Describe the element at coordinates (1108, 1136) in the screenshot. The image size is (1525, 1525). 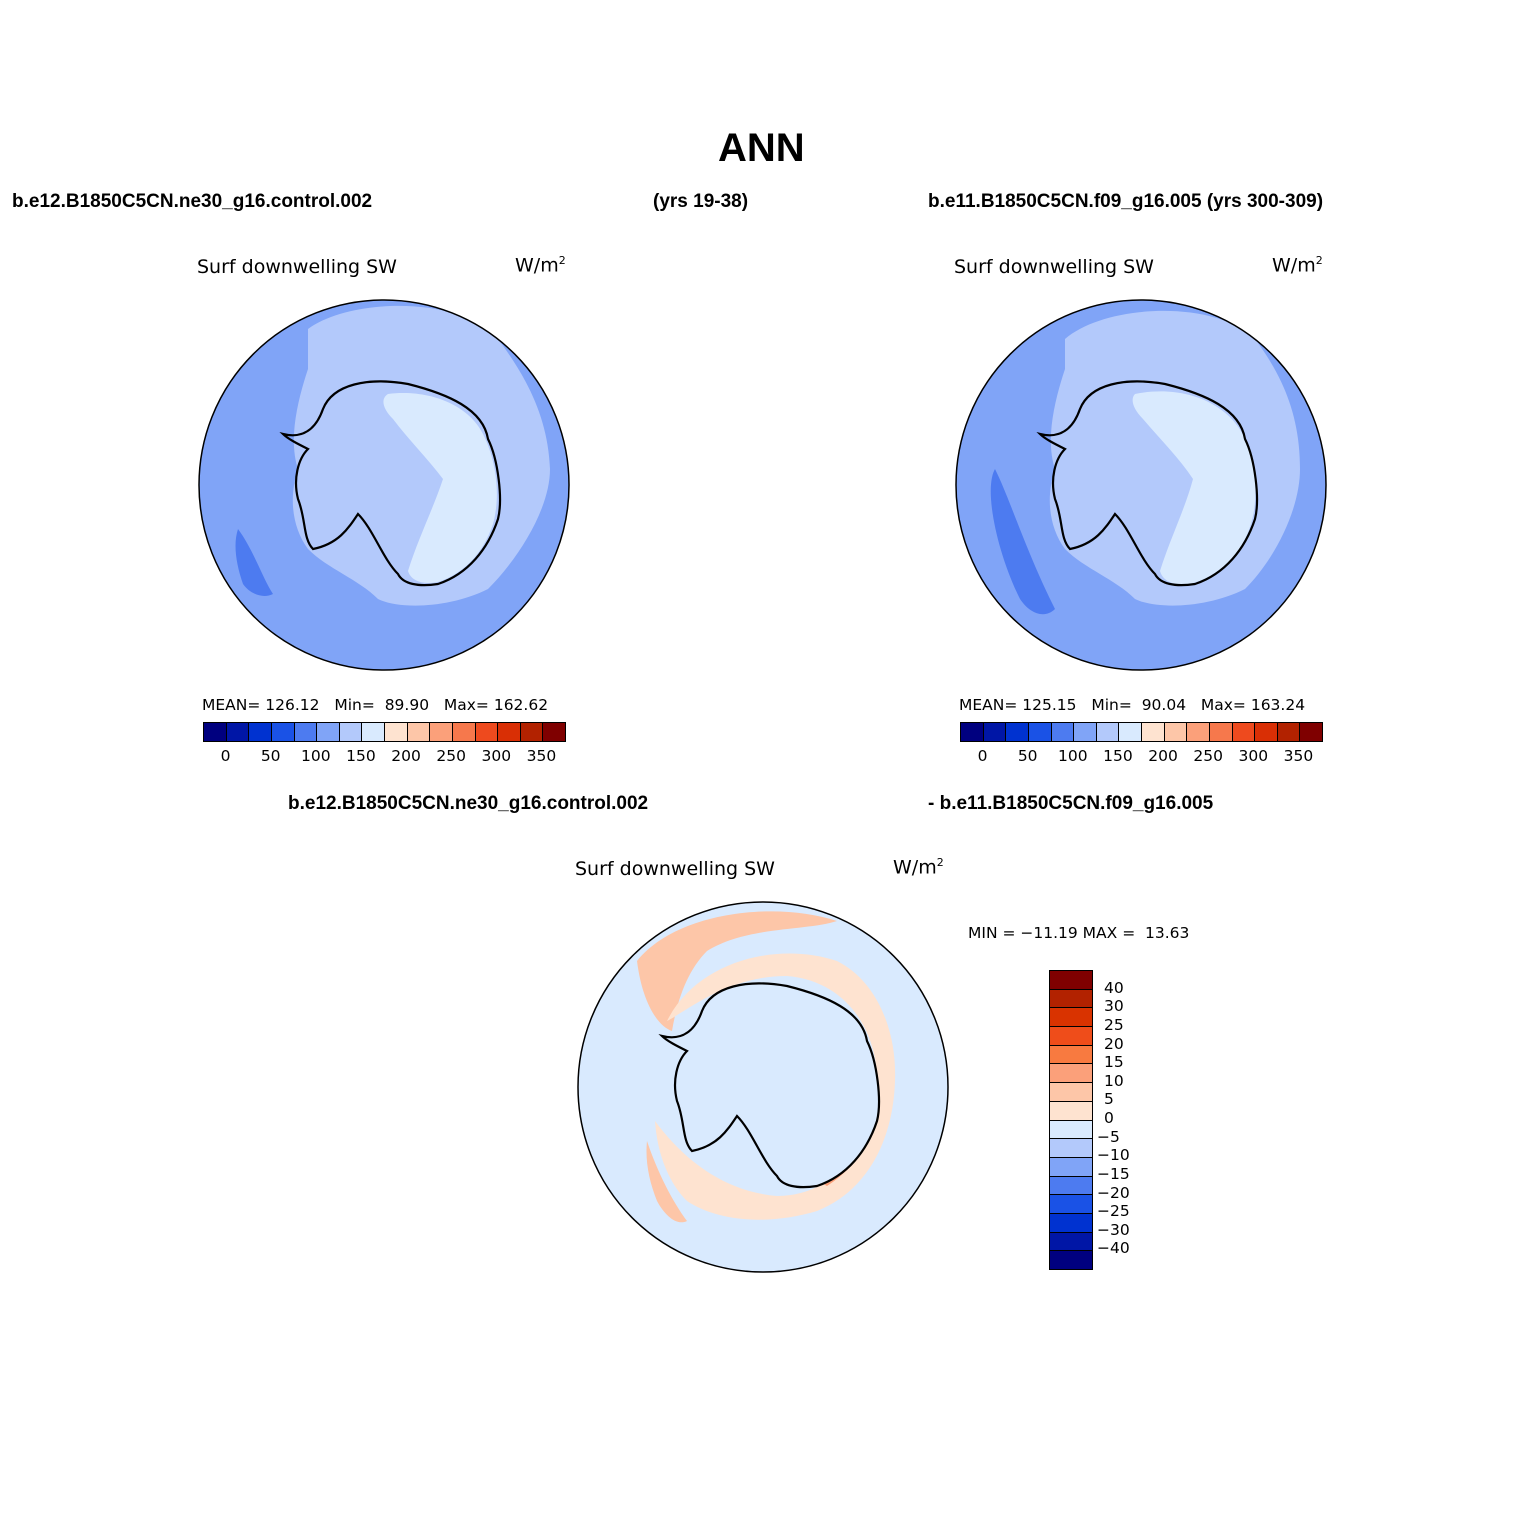
I see `colorbar-tick-label: −5` at that location.